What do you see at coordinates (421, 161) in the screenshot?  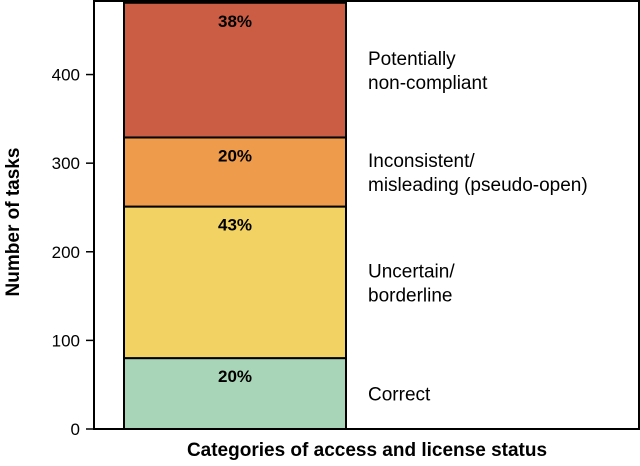 I see `segment-category-label: Inconsistent/` at bounding box center [421, 161].